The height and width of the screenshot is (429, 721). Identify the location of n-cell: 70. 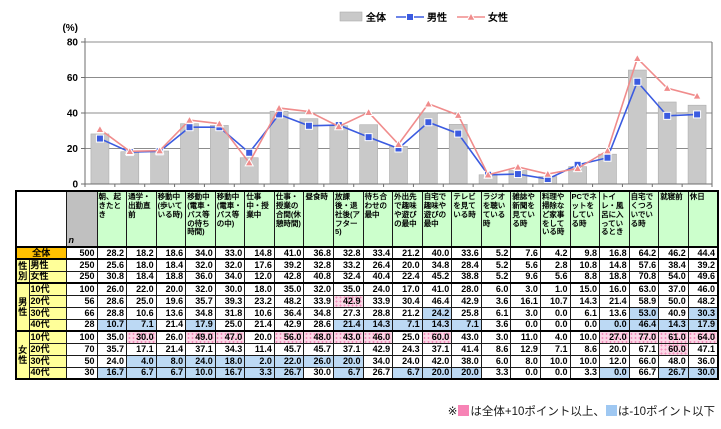
(81, 349).